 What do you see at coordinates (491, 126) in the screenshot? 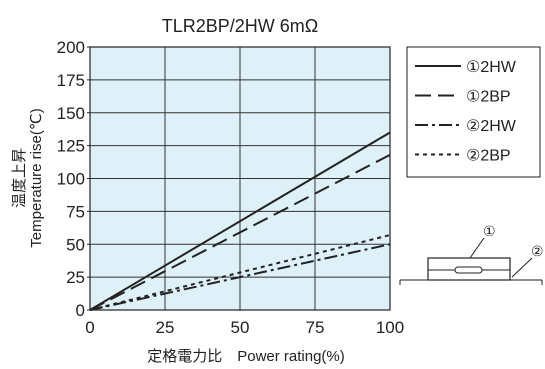
I see `legend-label-2: ②2HW` at bounding box center [491, 126].